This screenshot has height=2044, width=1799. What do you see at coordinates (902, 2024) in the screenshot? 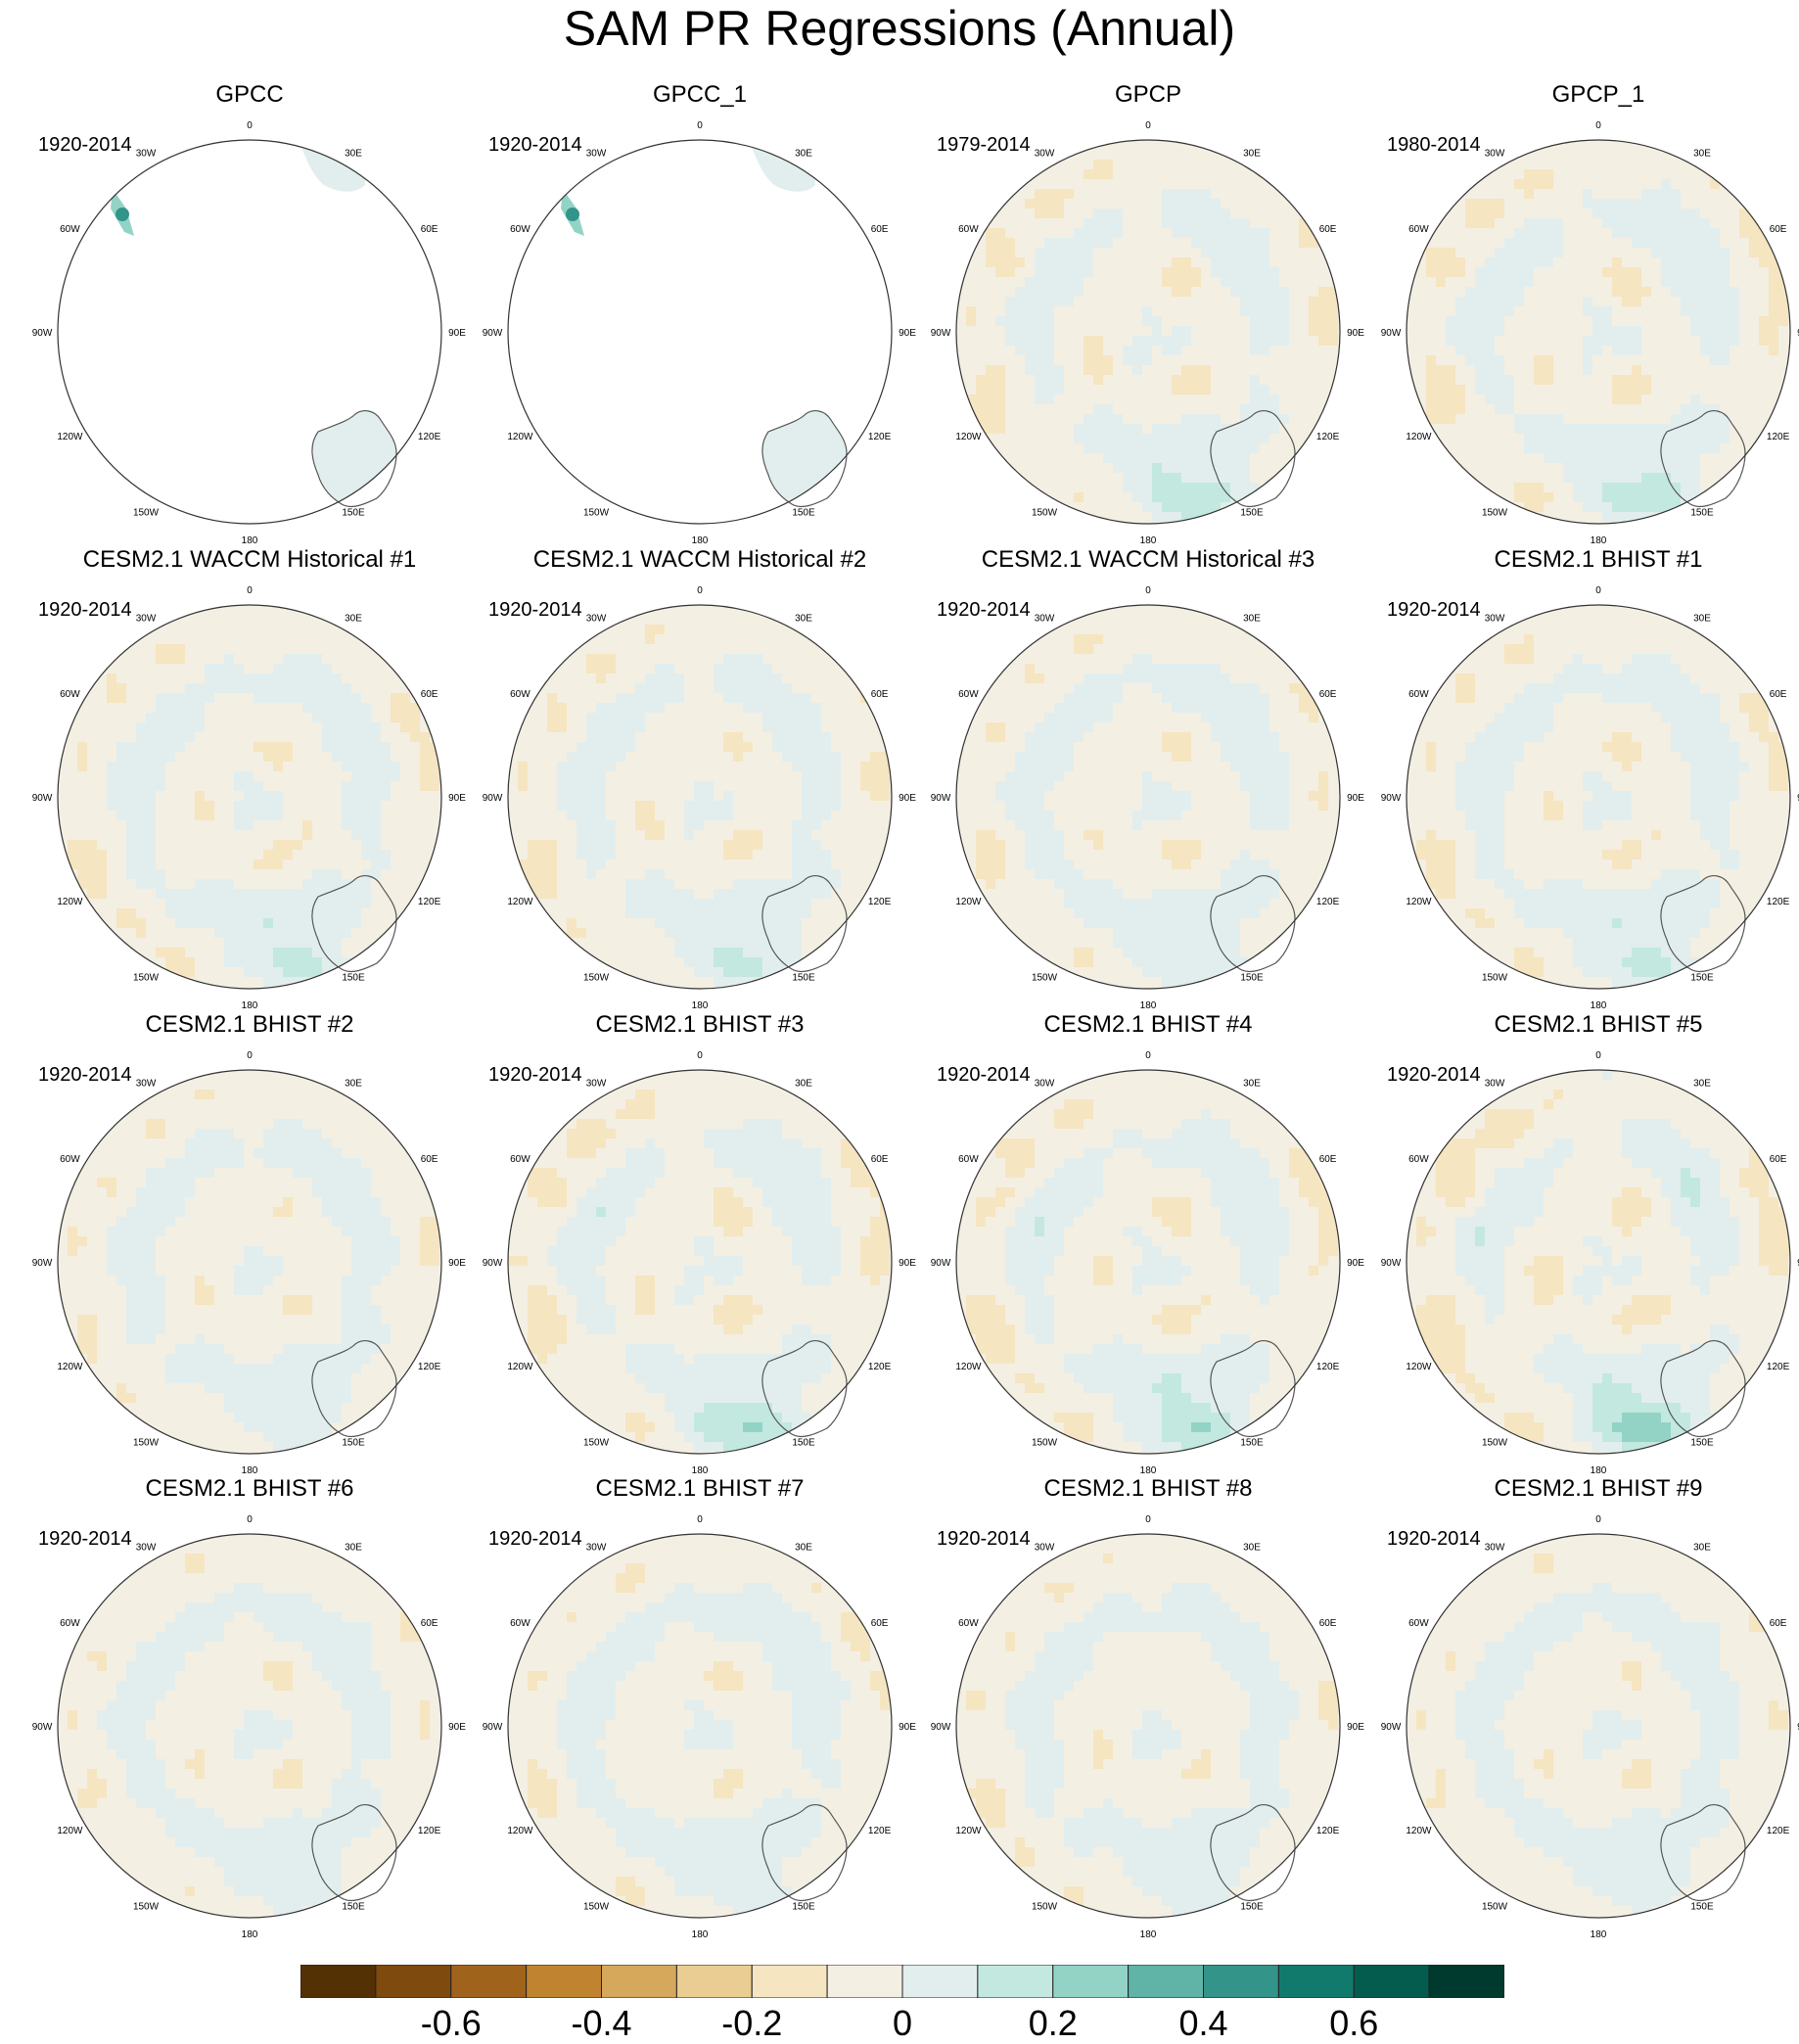
I see `colorbar-tick: 0` at bounding box center [902, 2024].